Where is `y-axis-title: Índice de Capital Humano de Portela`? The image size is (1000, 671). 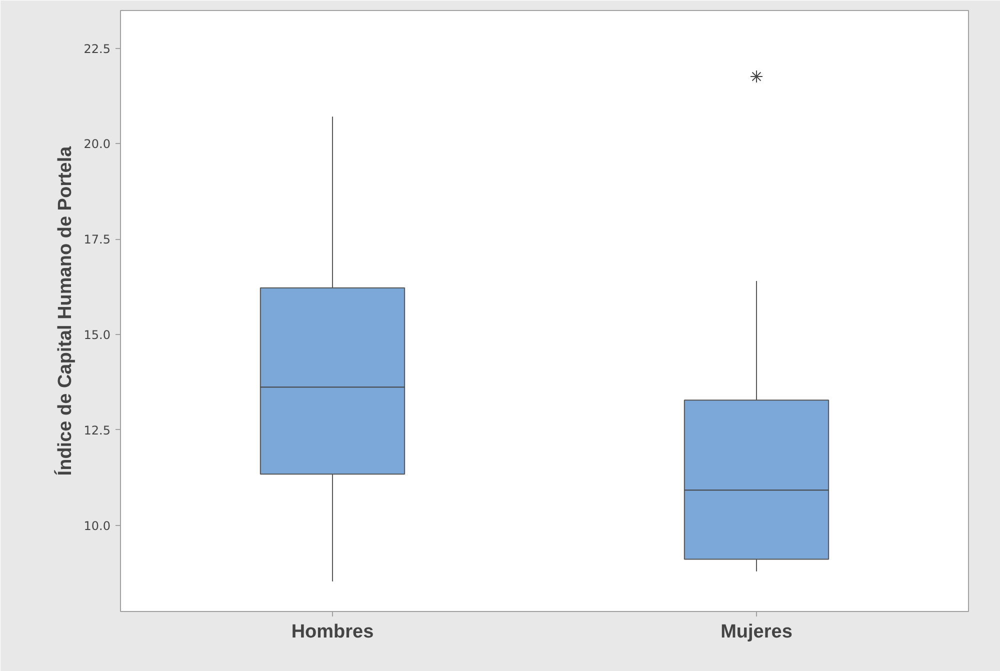 y-axis-title: Índice de Capital Humano de Portela is located at coordinates (65, 311).